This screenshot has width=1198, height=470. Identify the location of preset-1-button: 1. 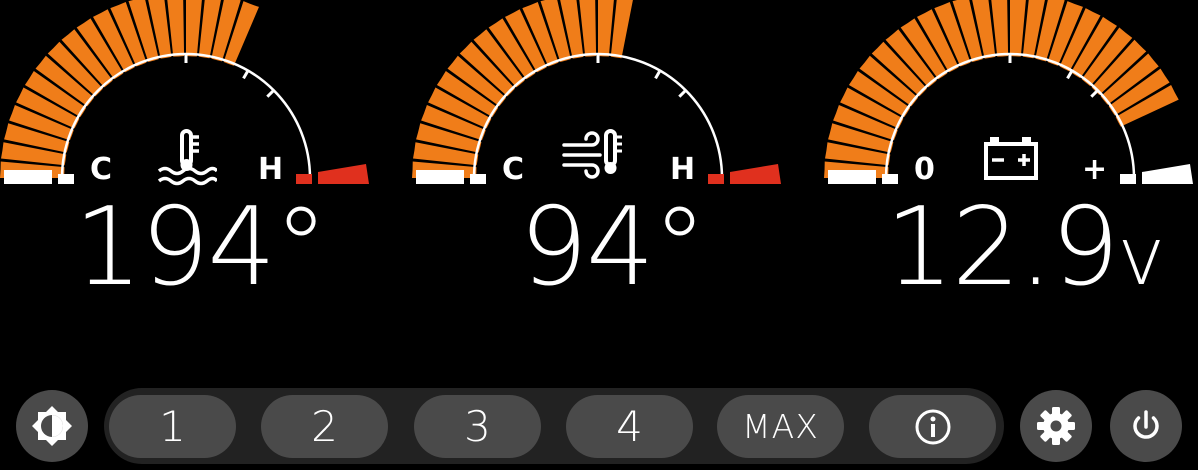
(172, 426).